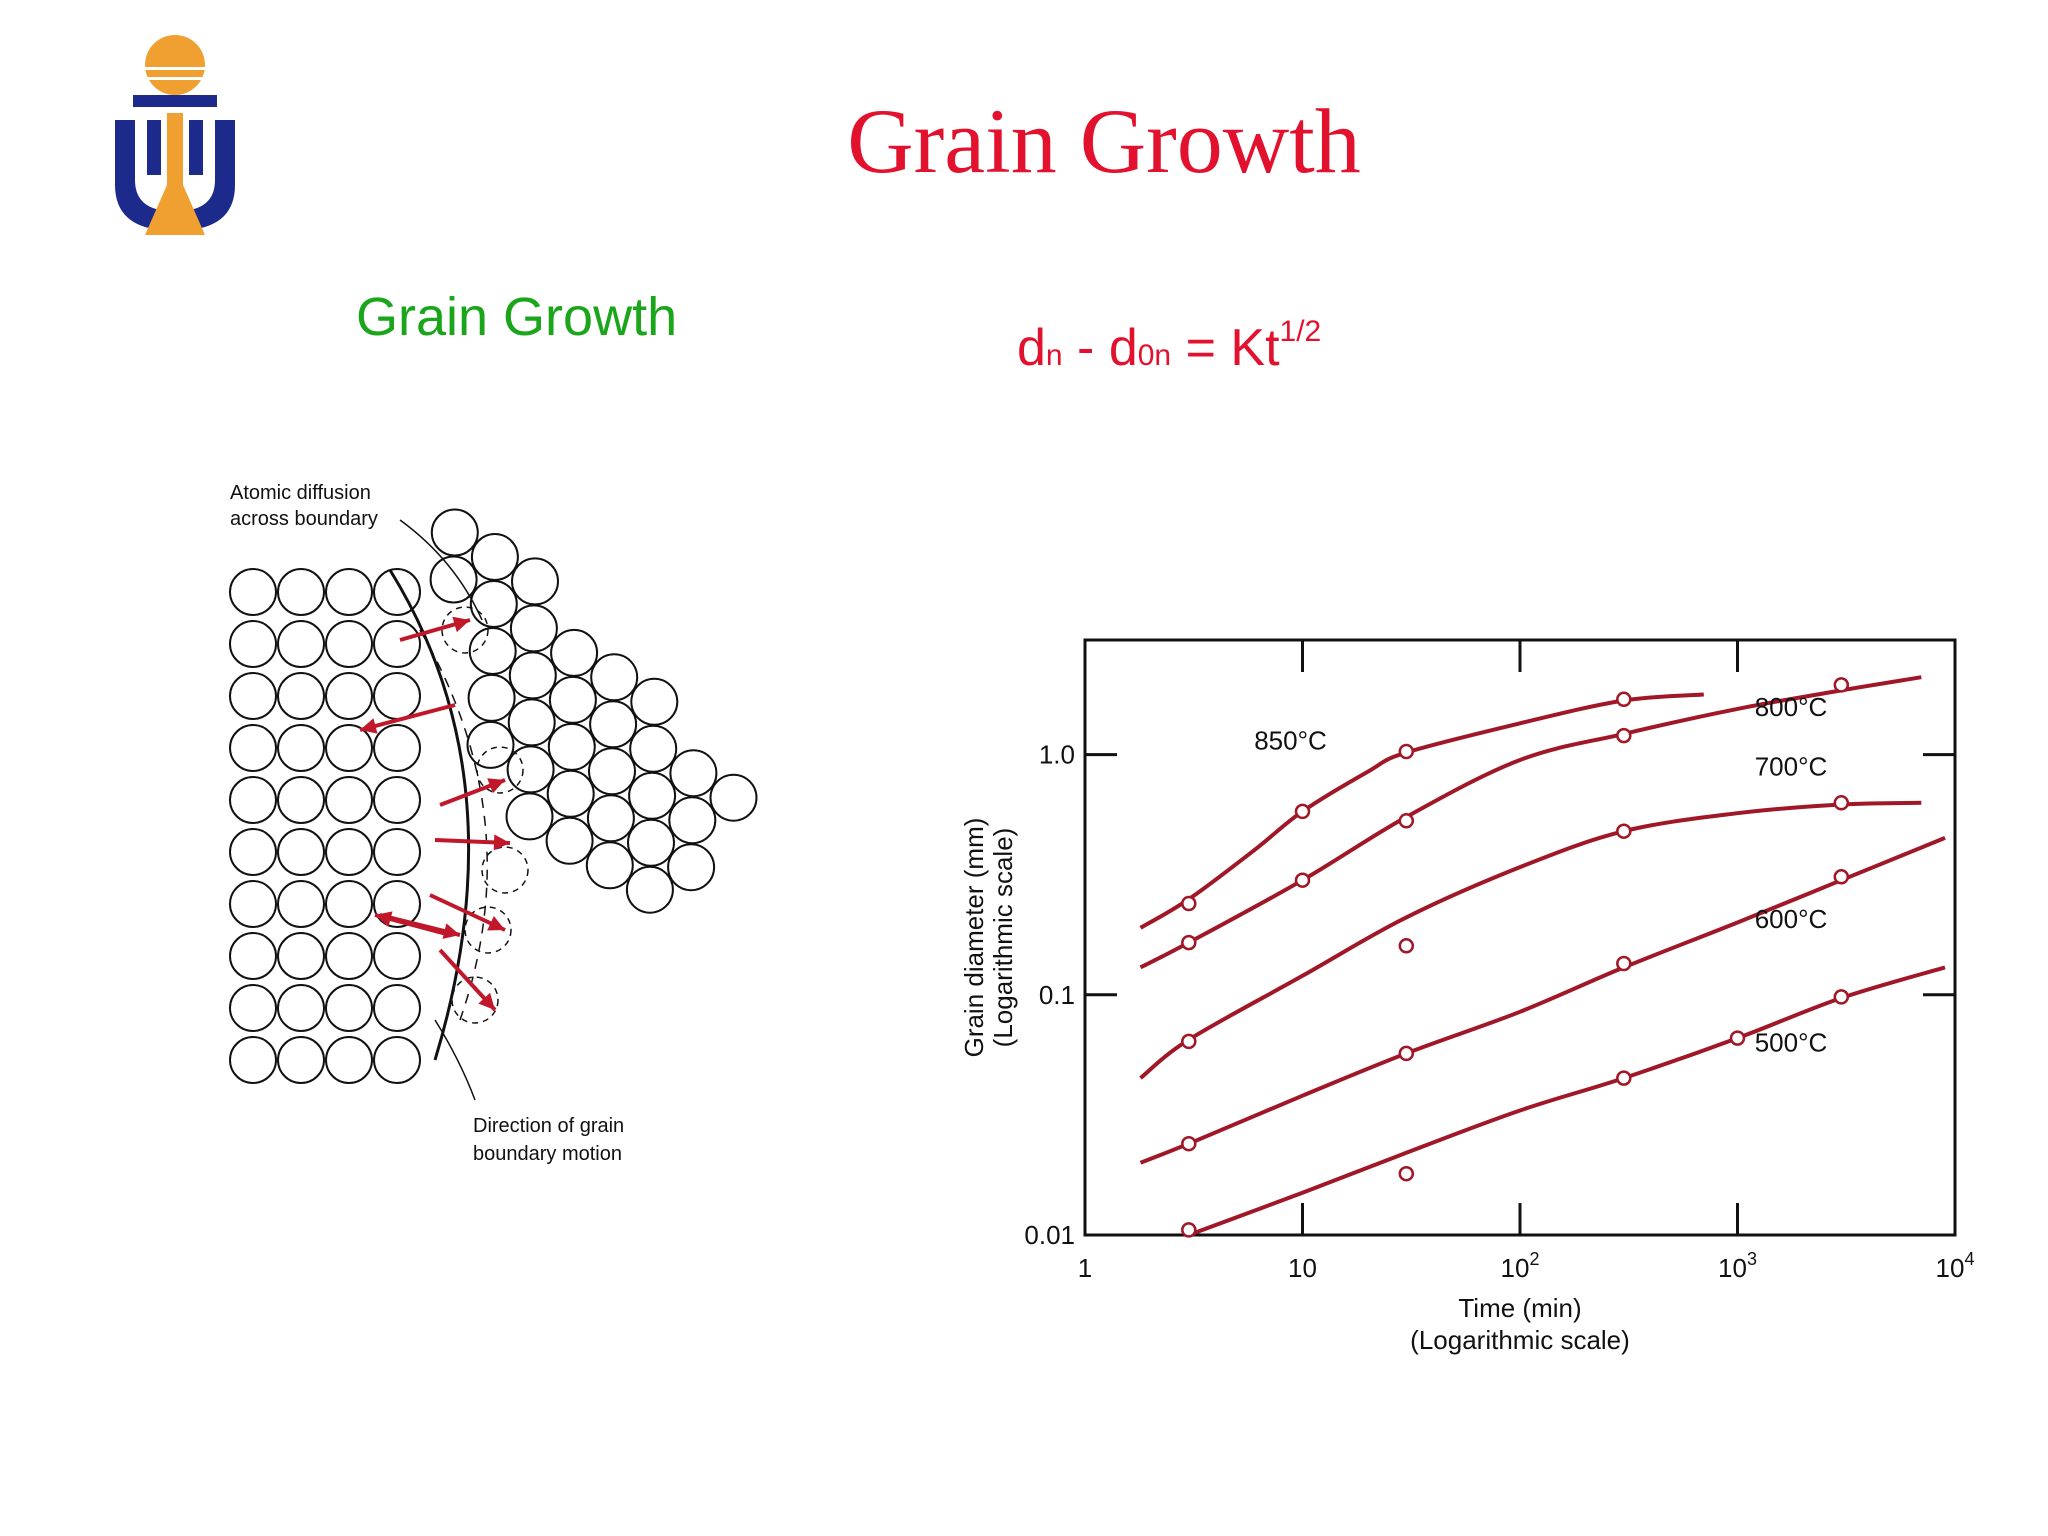 Image resolution: width=2048 pixels, height=1536 pixels. I want to click on grain-boundary-line, so click(429, 815).